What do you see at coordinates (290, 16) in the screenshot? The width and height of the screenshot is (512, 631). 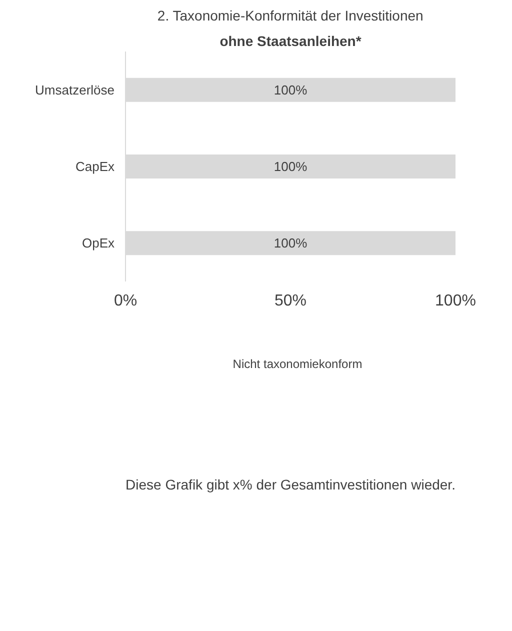 I see `chart-title: 2. Taxonomie-Konformität der Investitionen` at bounding box center [290, 16].